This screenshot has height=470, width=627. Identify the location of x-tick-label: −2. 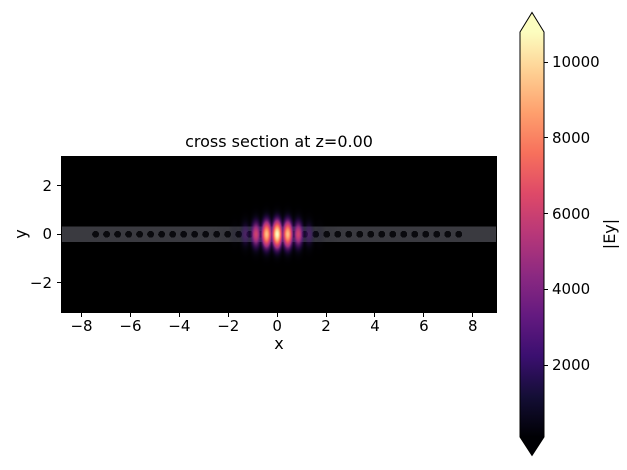
(228, 326).